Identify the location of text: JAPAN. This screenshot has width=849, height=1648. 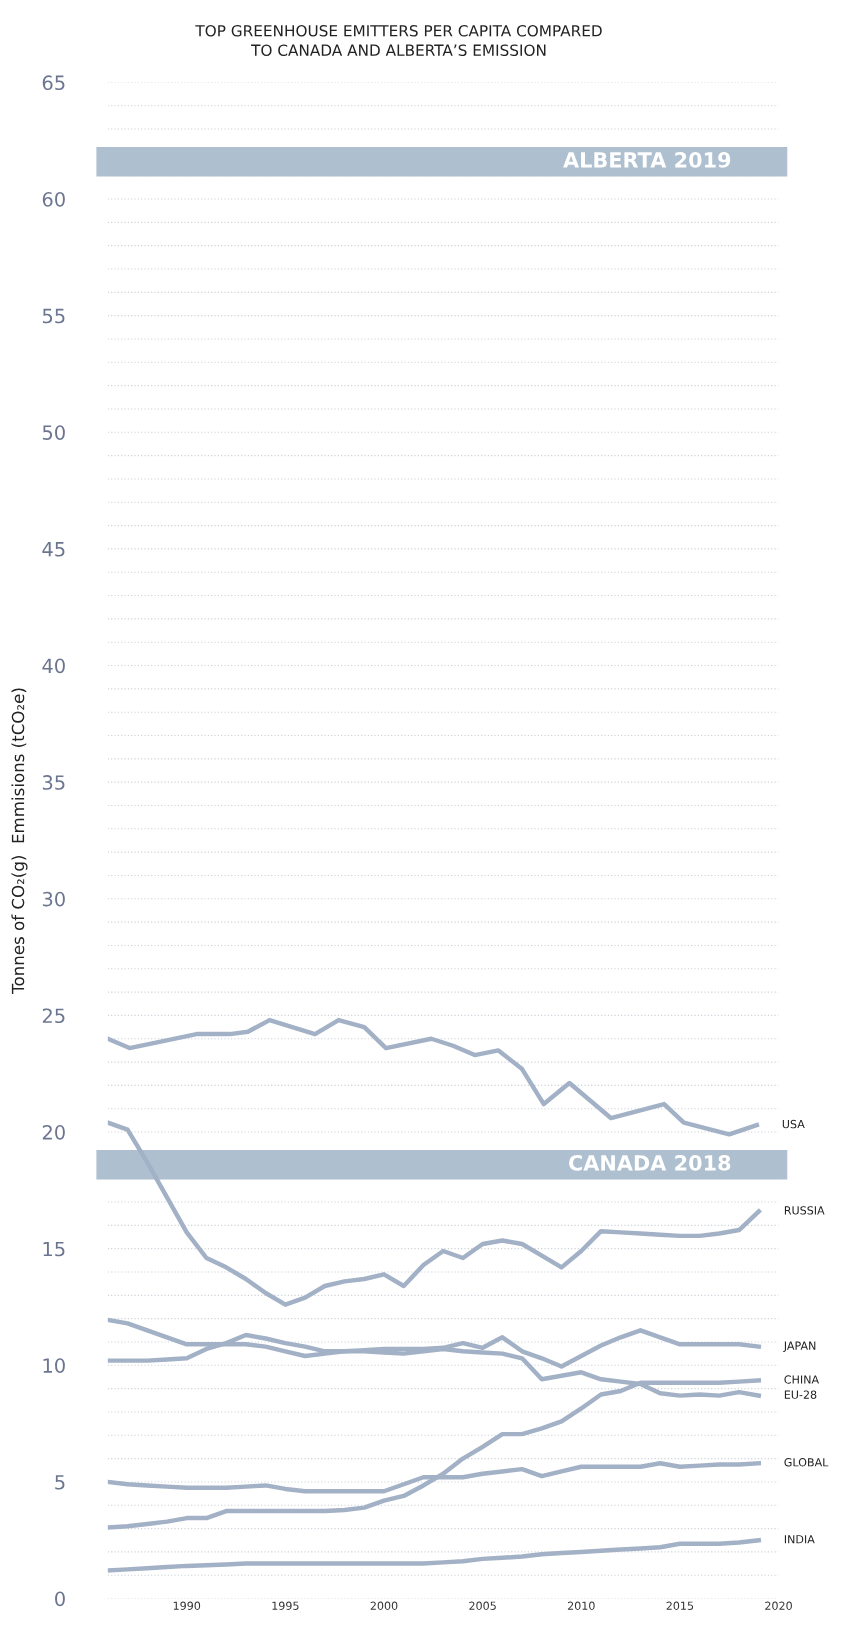
(799, 1346).